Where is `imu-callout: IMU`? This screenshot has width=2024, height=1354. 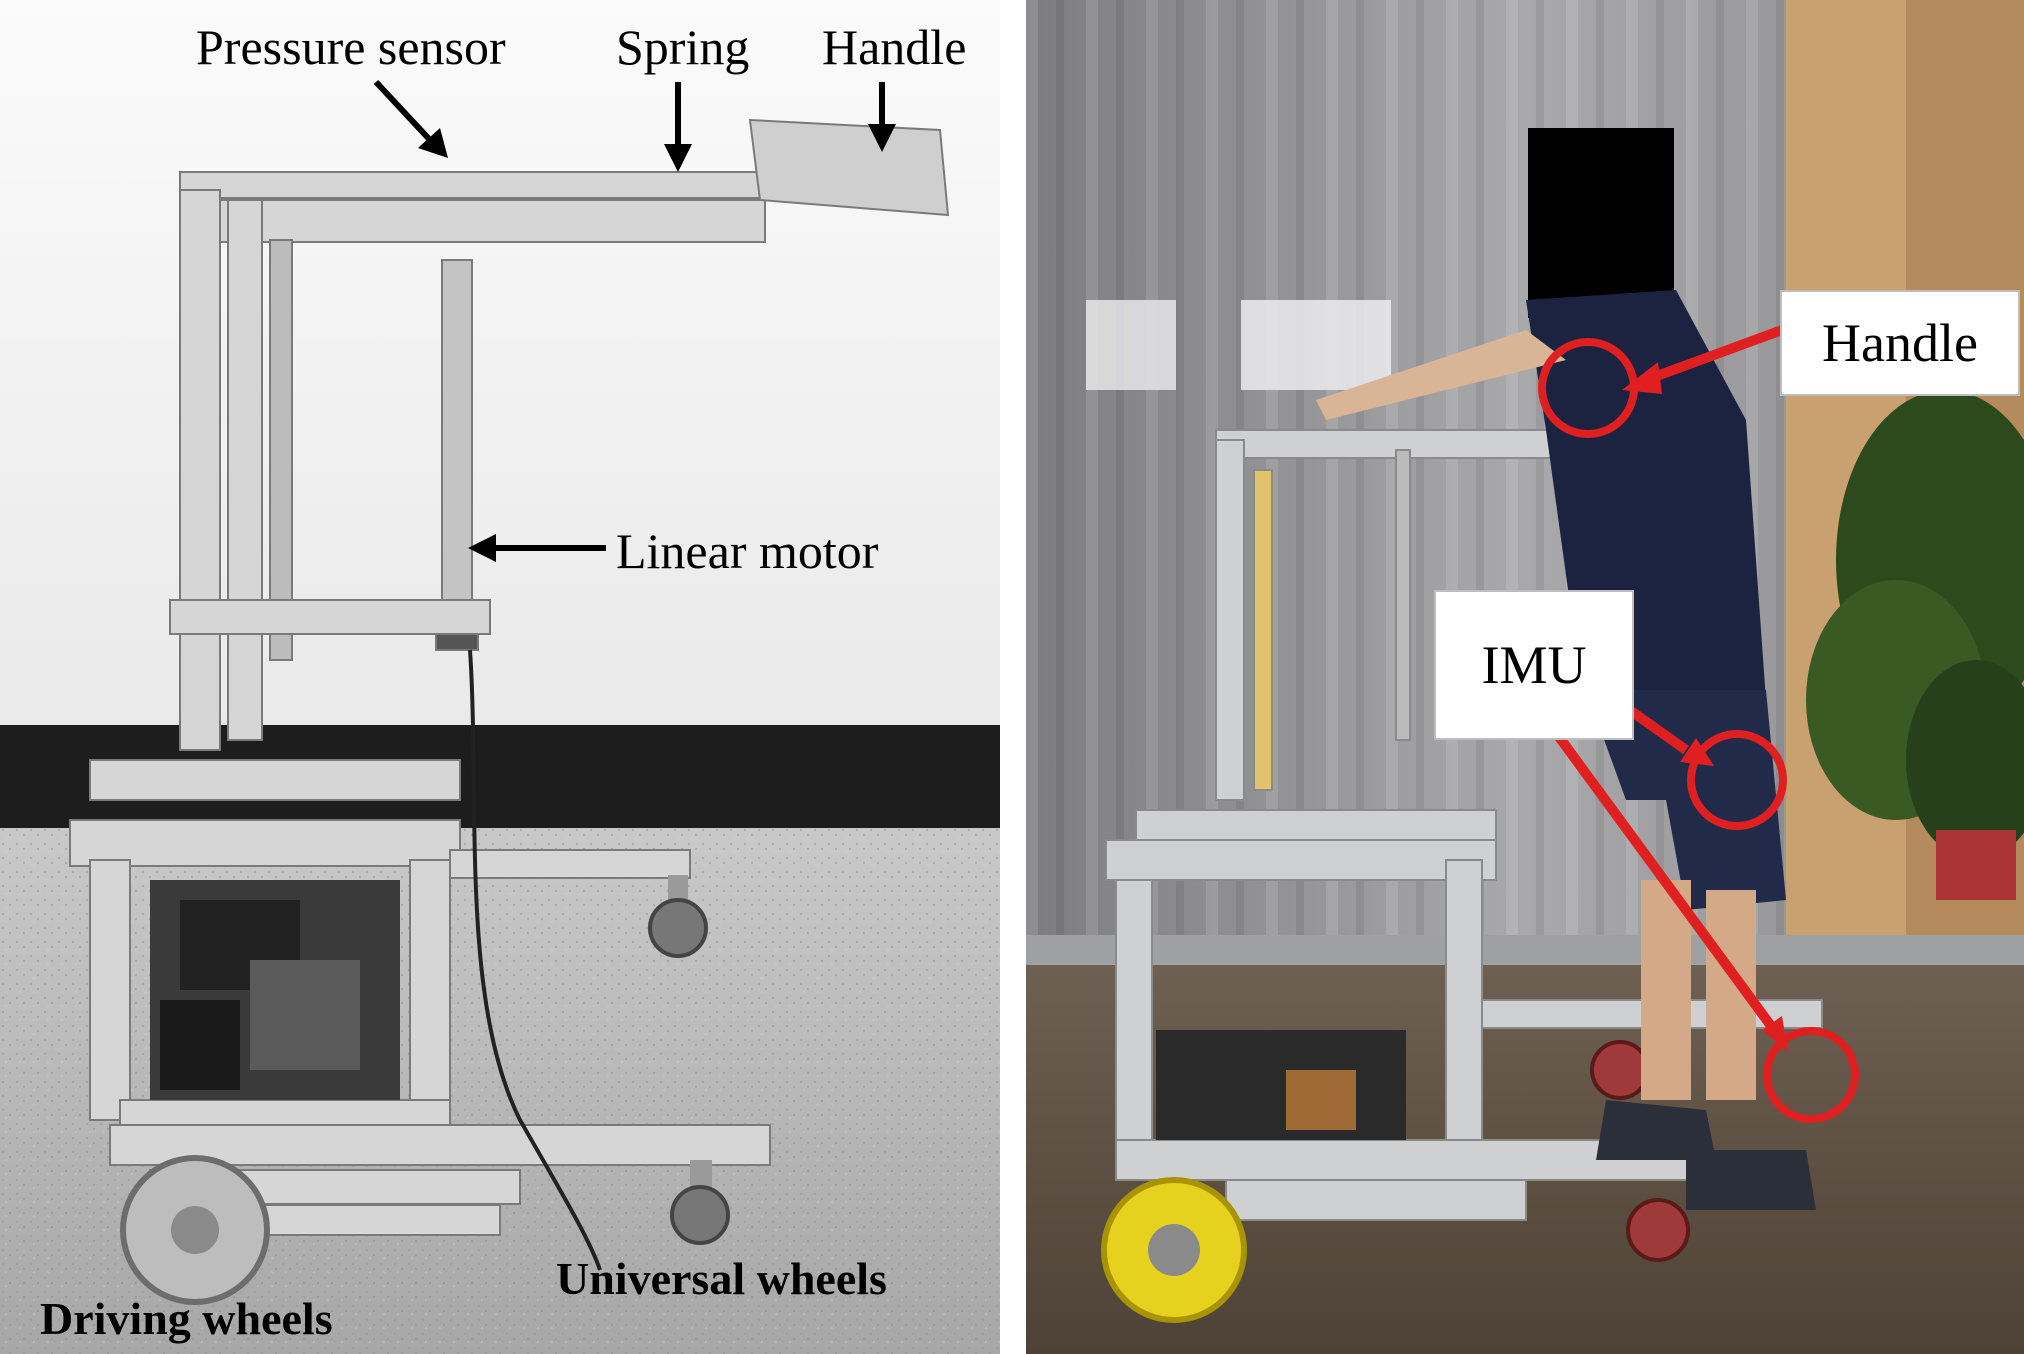 imu-callout: IMU is located at coordinates (1534, 665).